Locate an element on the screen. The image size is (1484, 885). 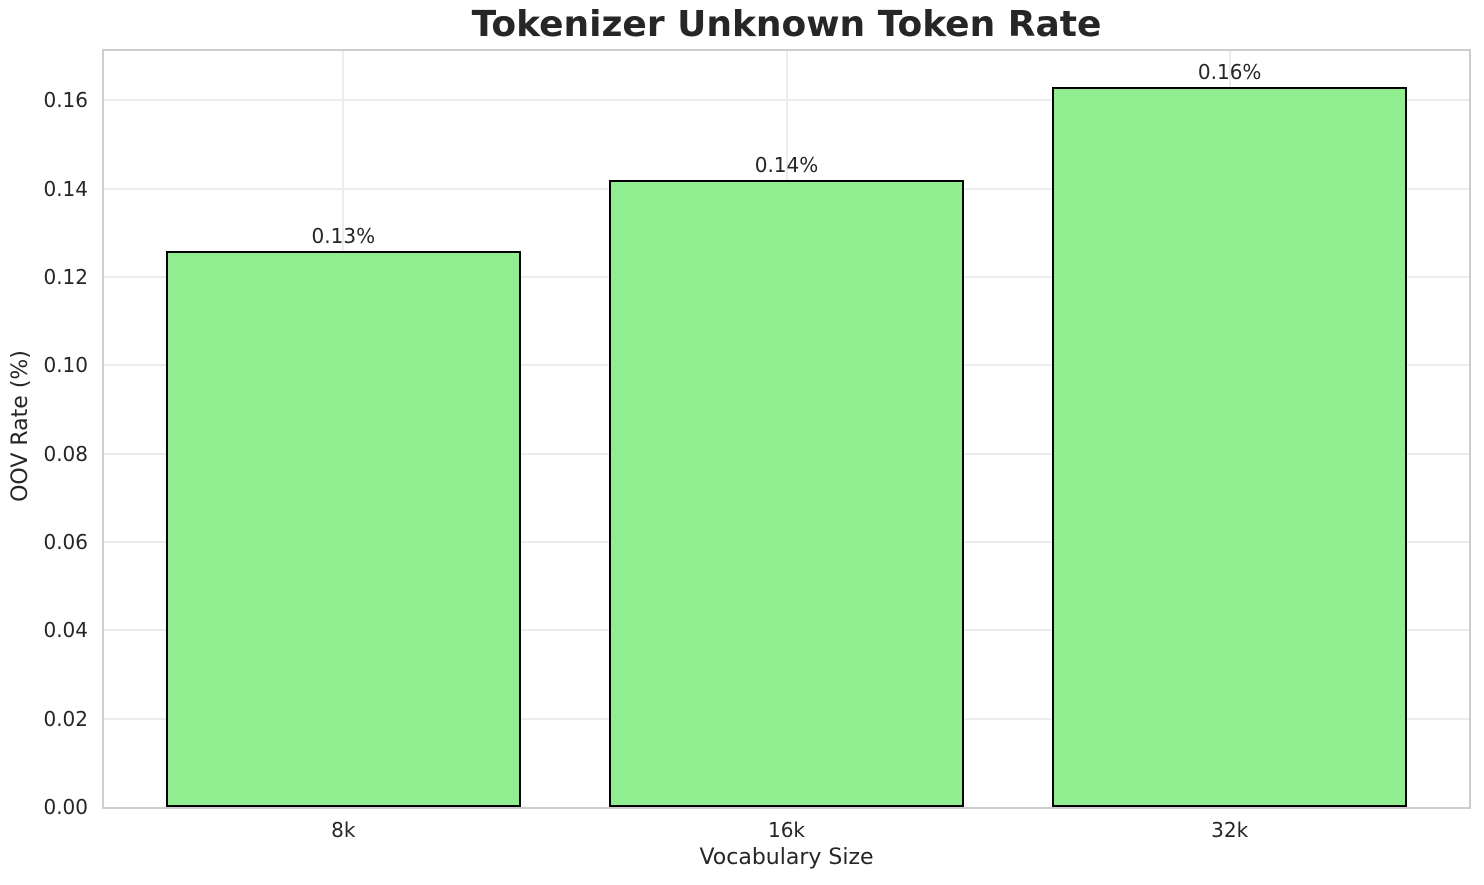
x-axis-label: Vocabulary Size is located at coordinates (786, 857).